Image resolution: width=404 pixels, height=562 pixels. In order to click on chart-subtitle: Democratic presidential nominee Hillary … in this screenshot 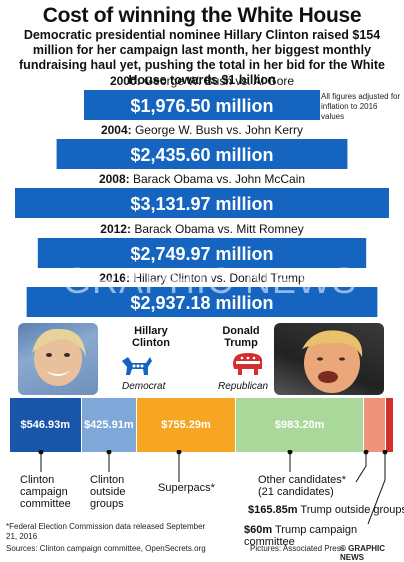, I will do `click(202, 57)`.